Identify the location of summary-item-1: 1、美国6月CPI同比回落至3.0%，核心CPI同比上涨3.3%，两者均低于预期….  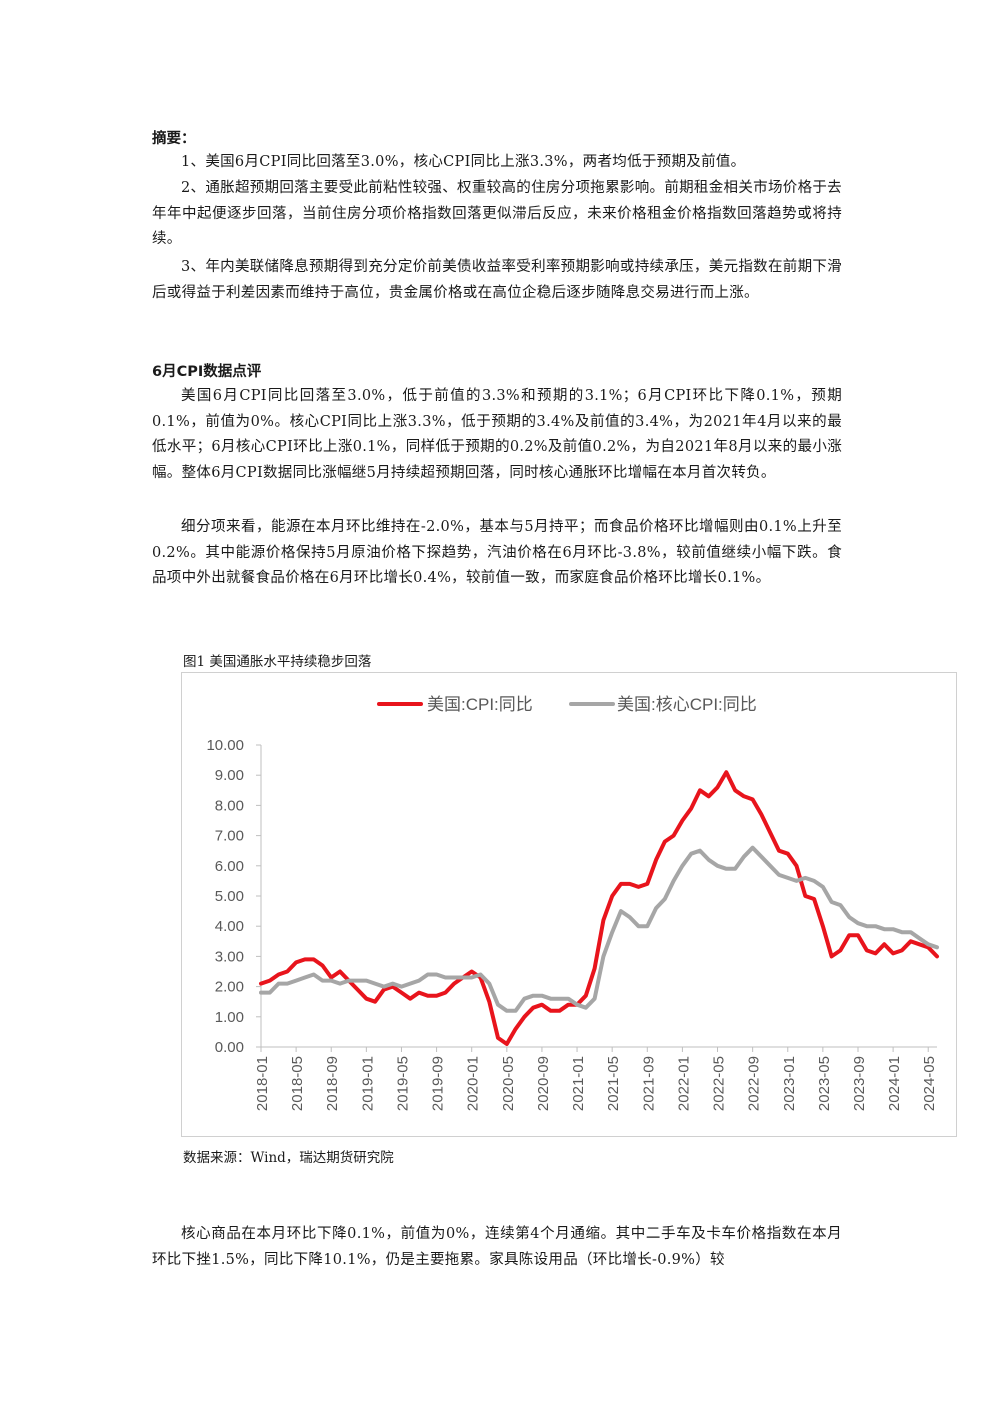
(463, 162).